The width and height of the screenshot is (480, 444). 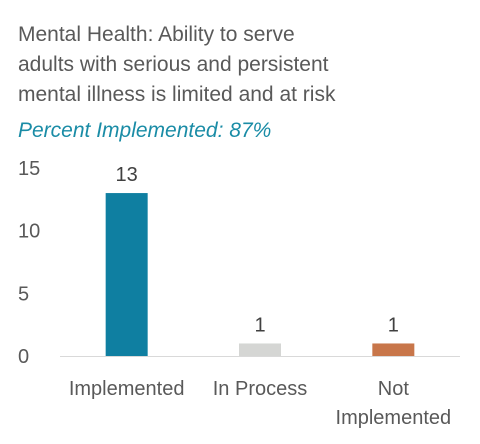 I want to click on y-tick-label: 0, so click(x=23, y=357).